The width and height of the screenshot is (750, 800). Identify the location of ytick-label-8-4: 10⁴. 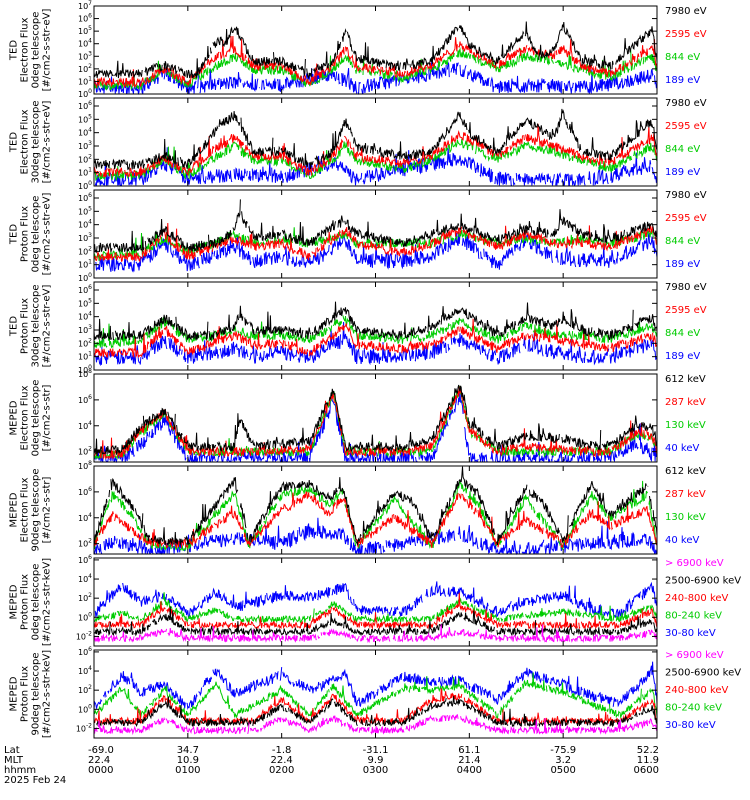
(85, 670).